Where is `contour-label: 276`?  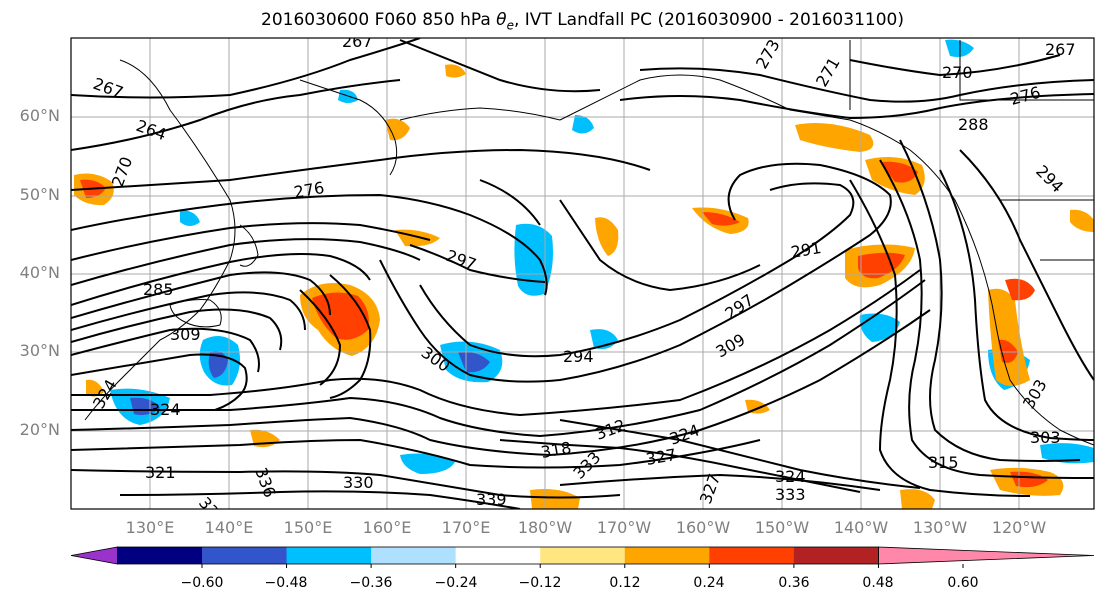
contour-label: 276 is located at coordinates (308, 190).